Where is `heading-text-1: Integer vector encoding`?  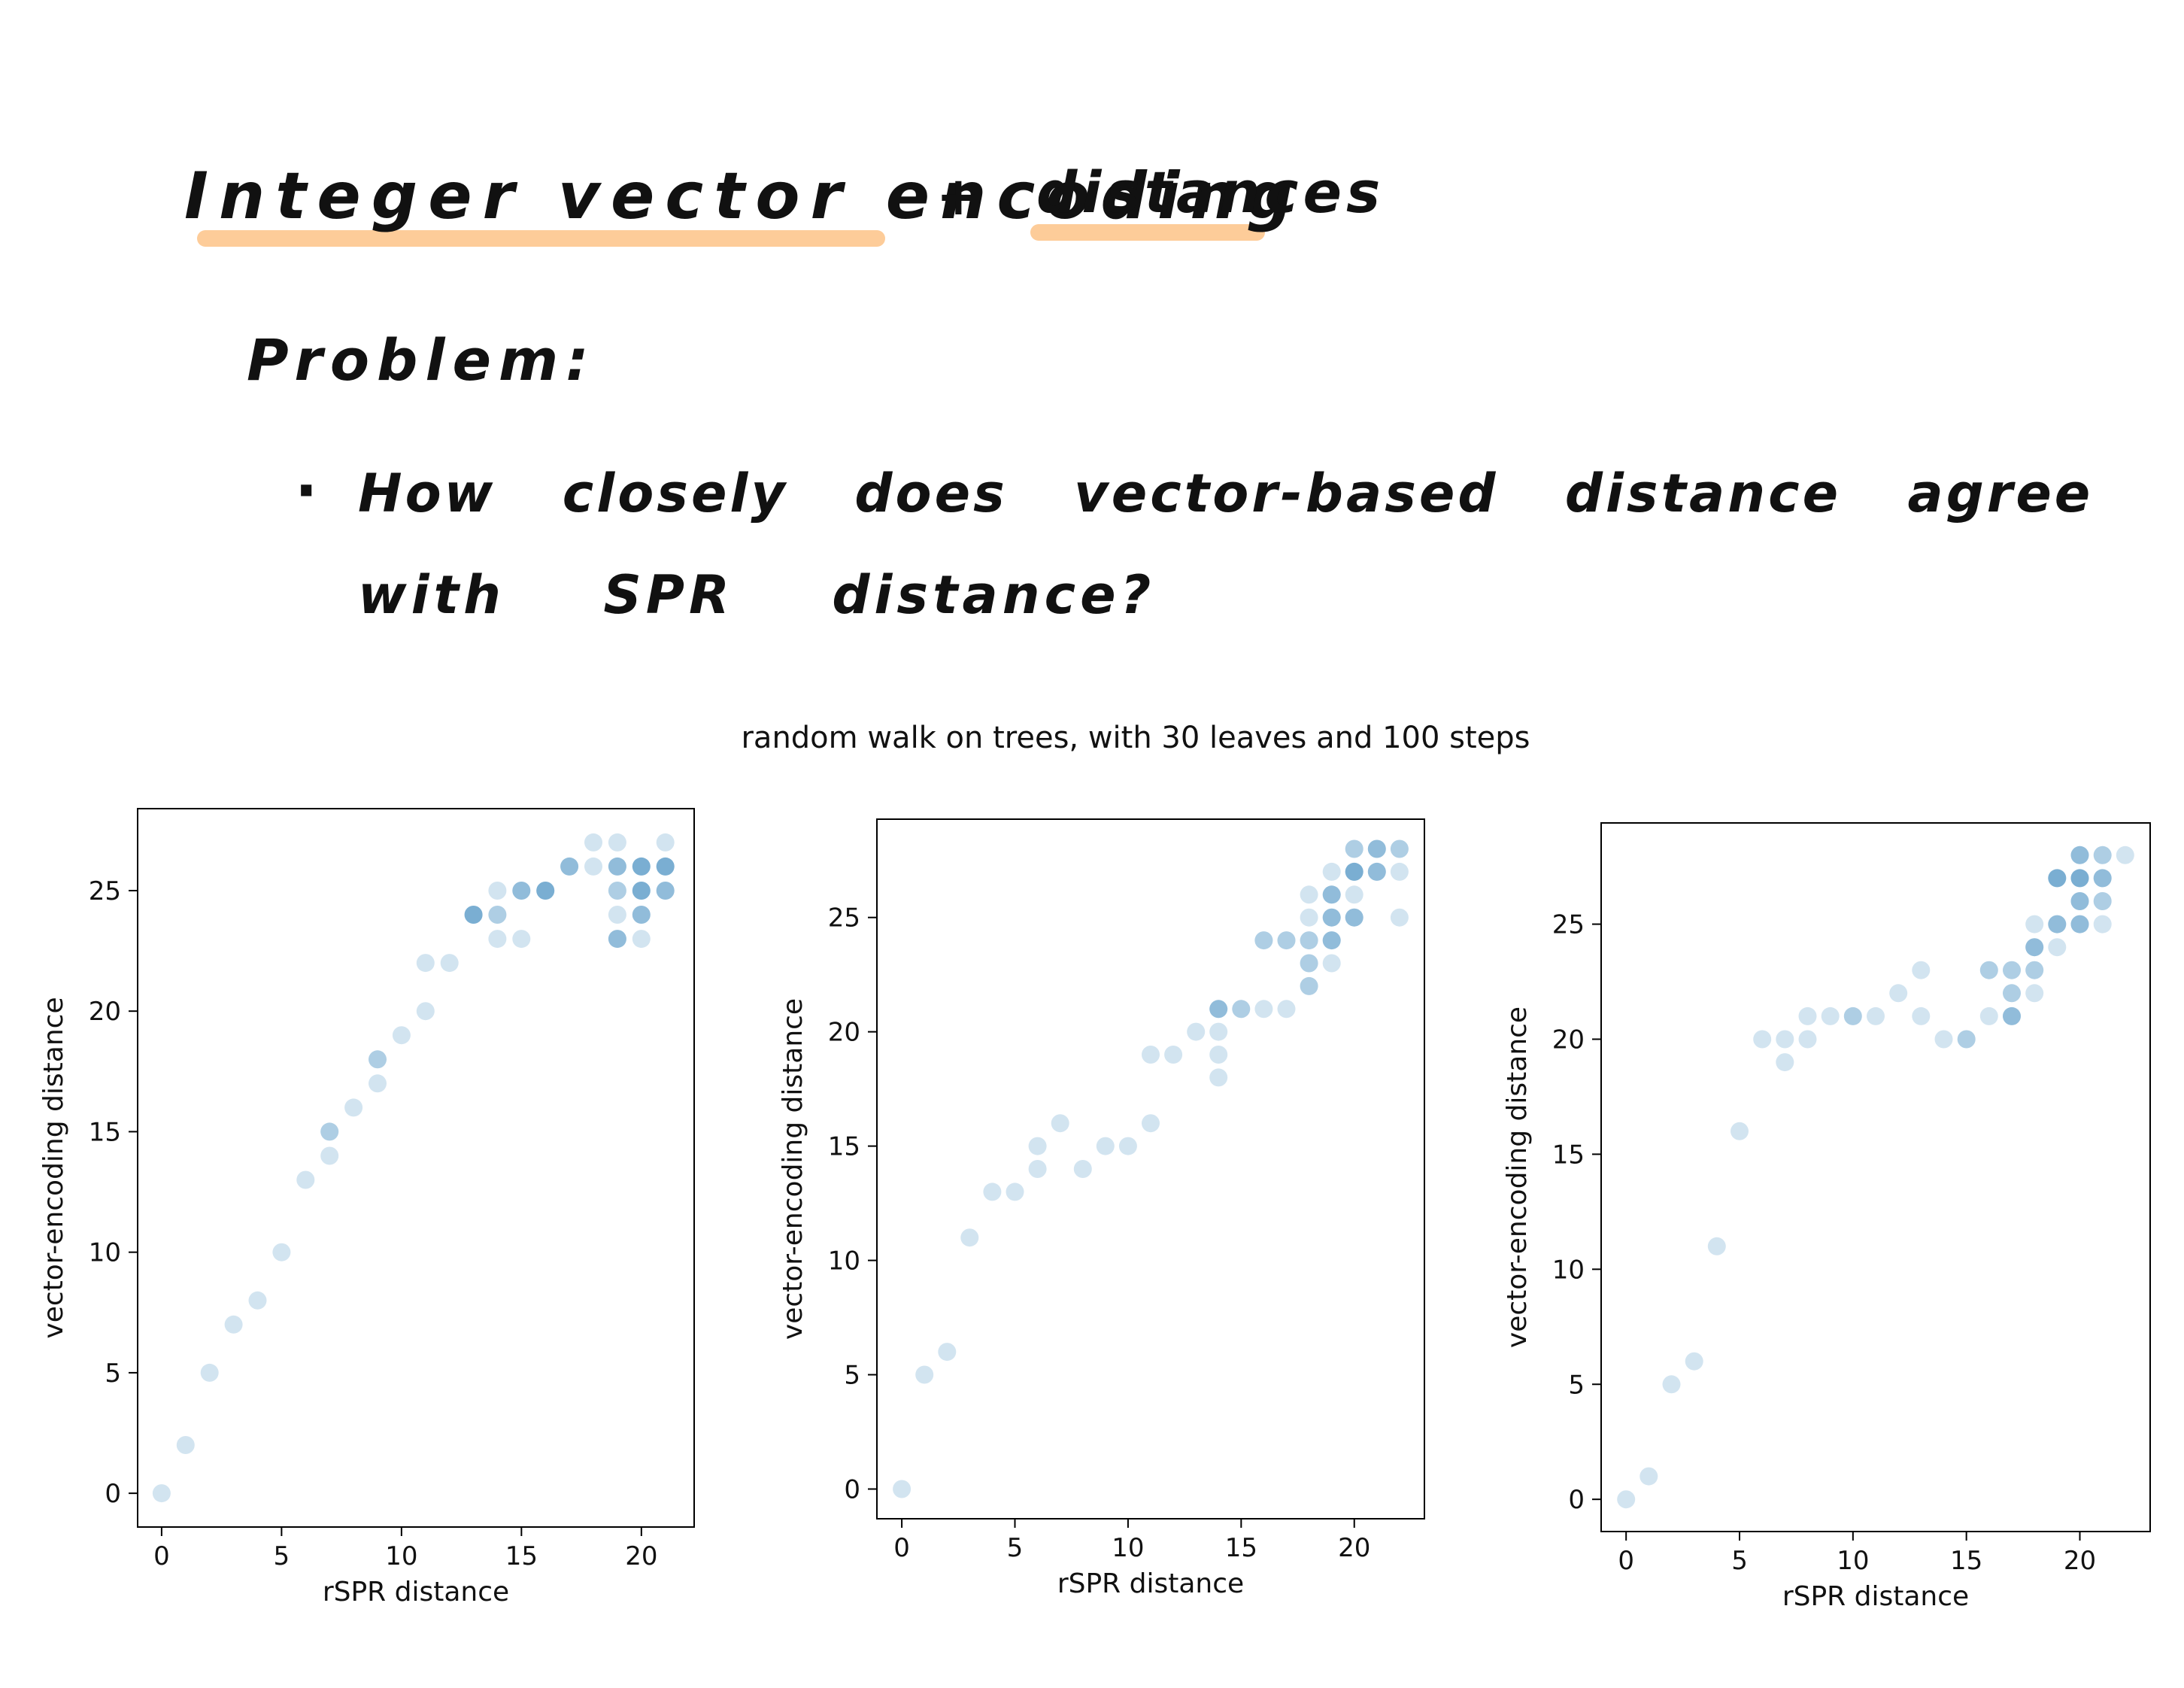 heading-text-1: Integer vector encoding is located at coordinates (743, 196).